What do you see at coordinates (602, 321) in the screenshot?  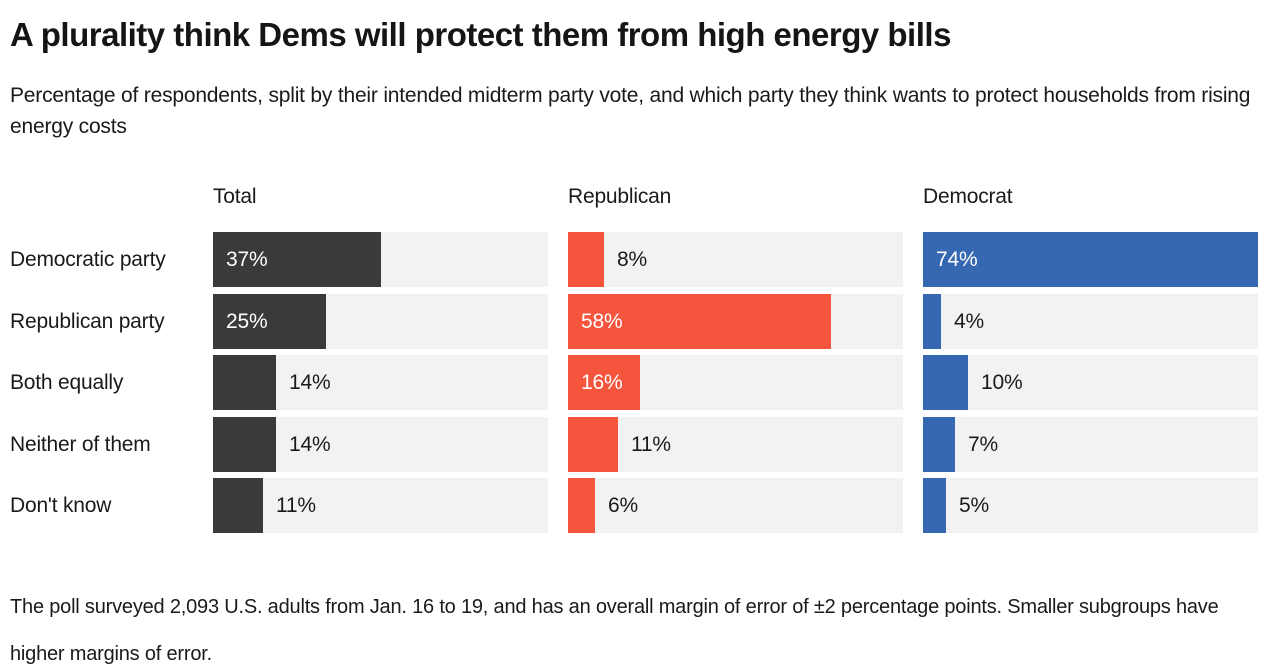 I see `bar-value-label: 58%` at bounding box center [602, 321].